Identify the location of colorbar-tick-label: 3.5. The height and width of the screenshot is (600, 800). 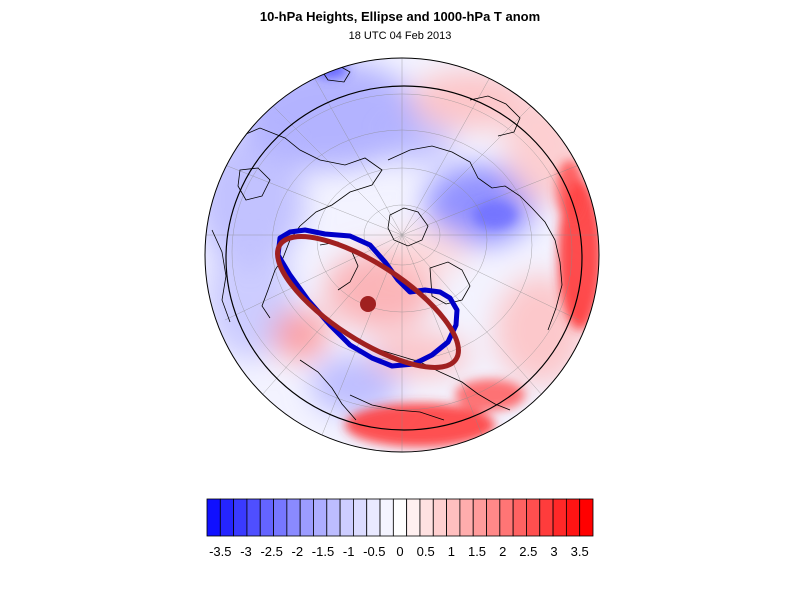
(580, 551).